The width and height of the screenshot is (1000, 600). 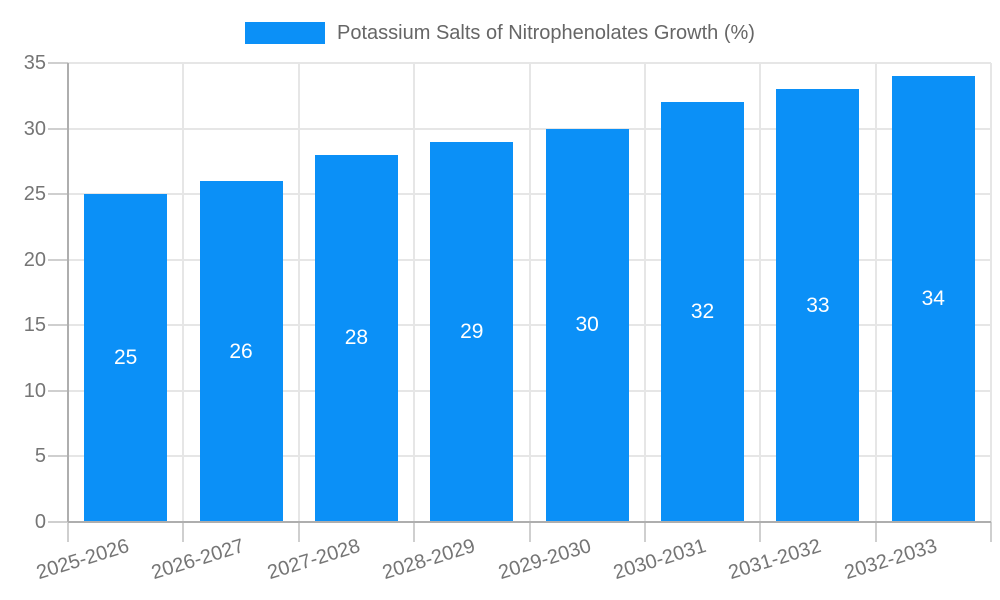 I want to click on bar: 34, so click(x=933, y=299).